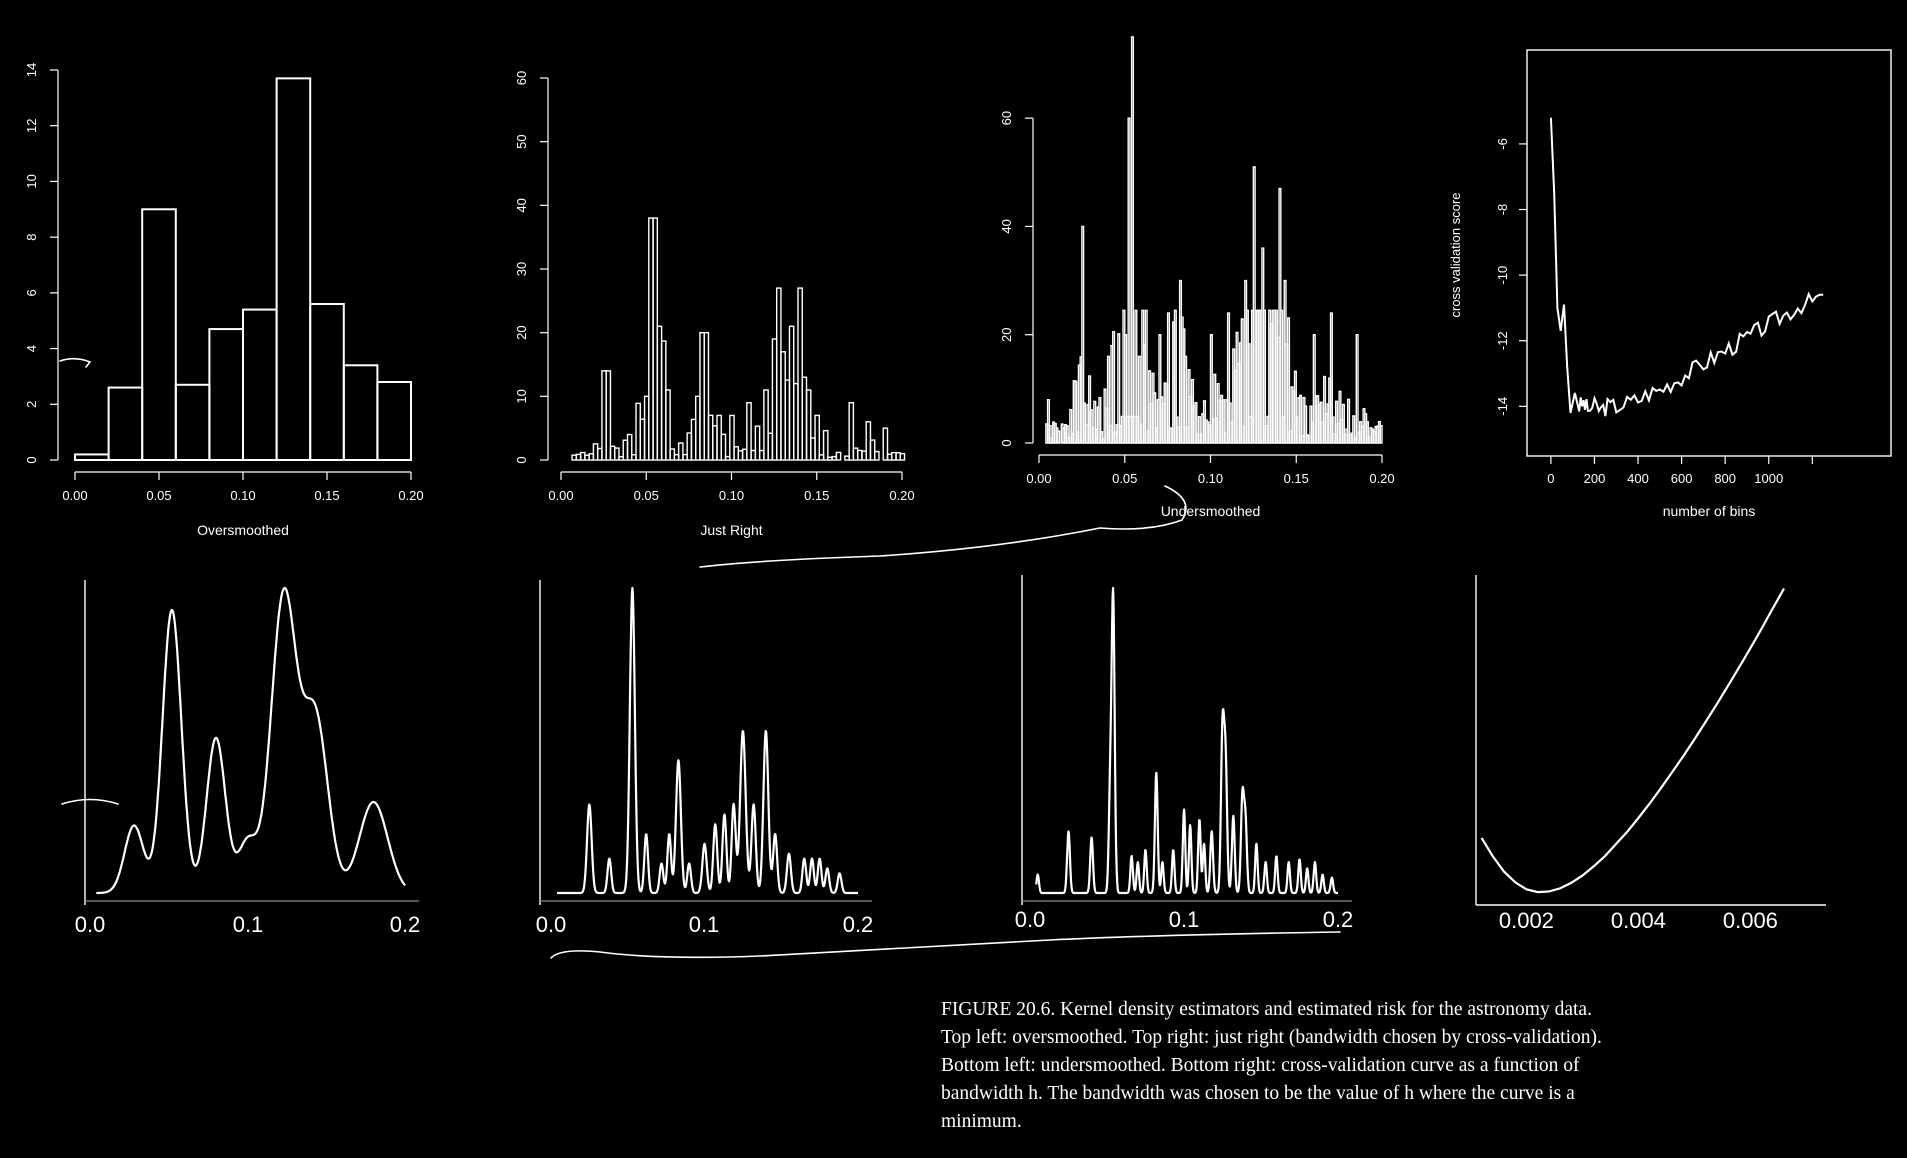  What do you see at coordinates (243, 530) in the screenshot?
I see `x-axis-title: Oversmoothed` at bounding box center [243, 530].